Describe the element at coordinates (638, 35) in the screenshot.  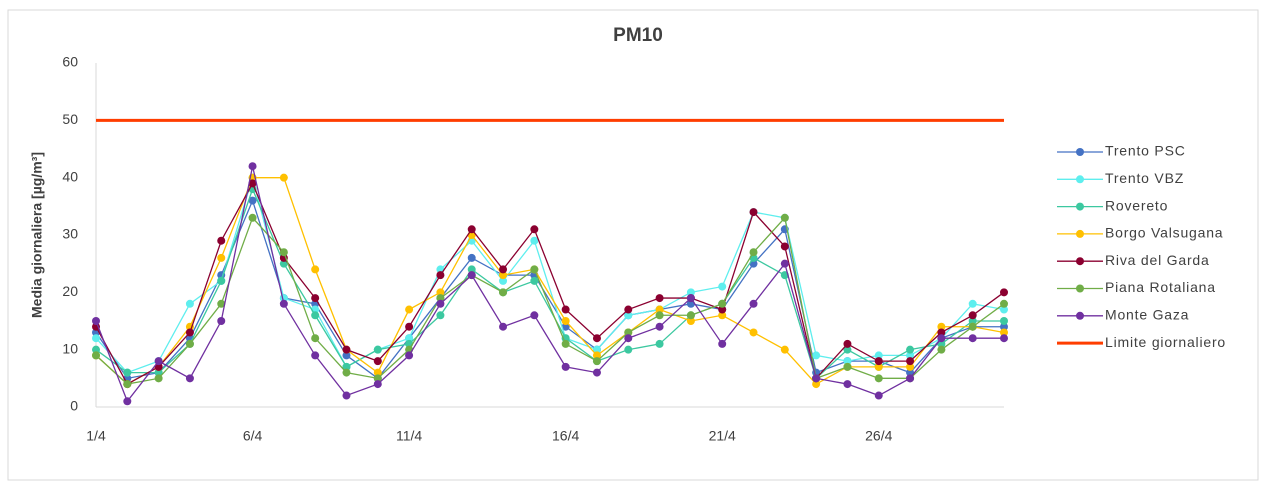
I see `chart-title: PM10` at that location.